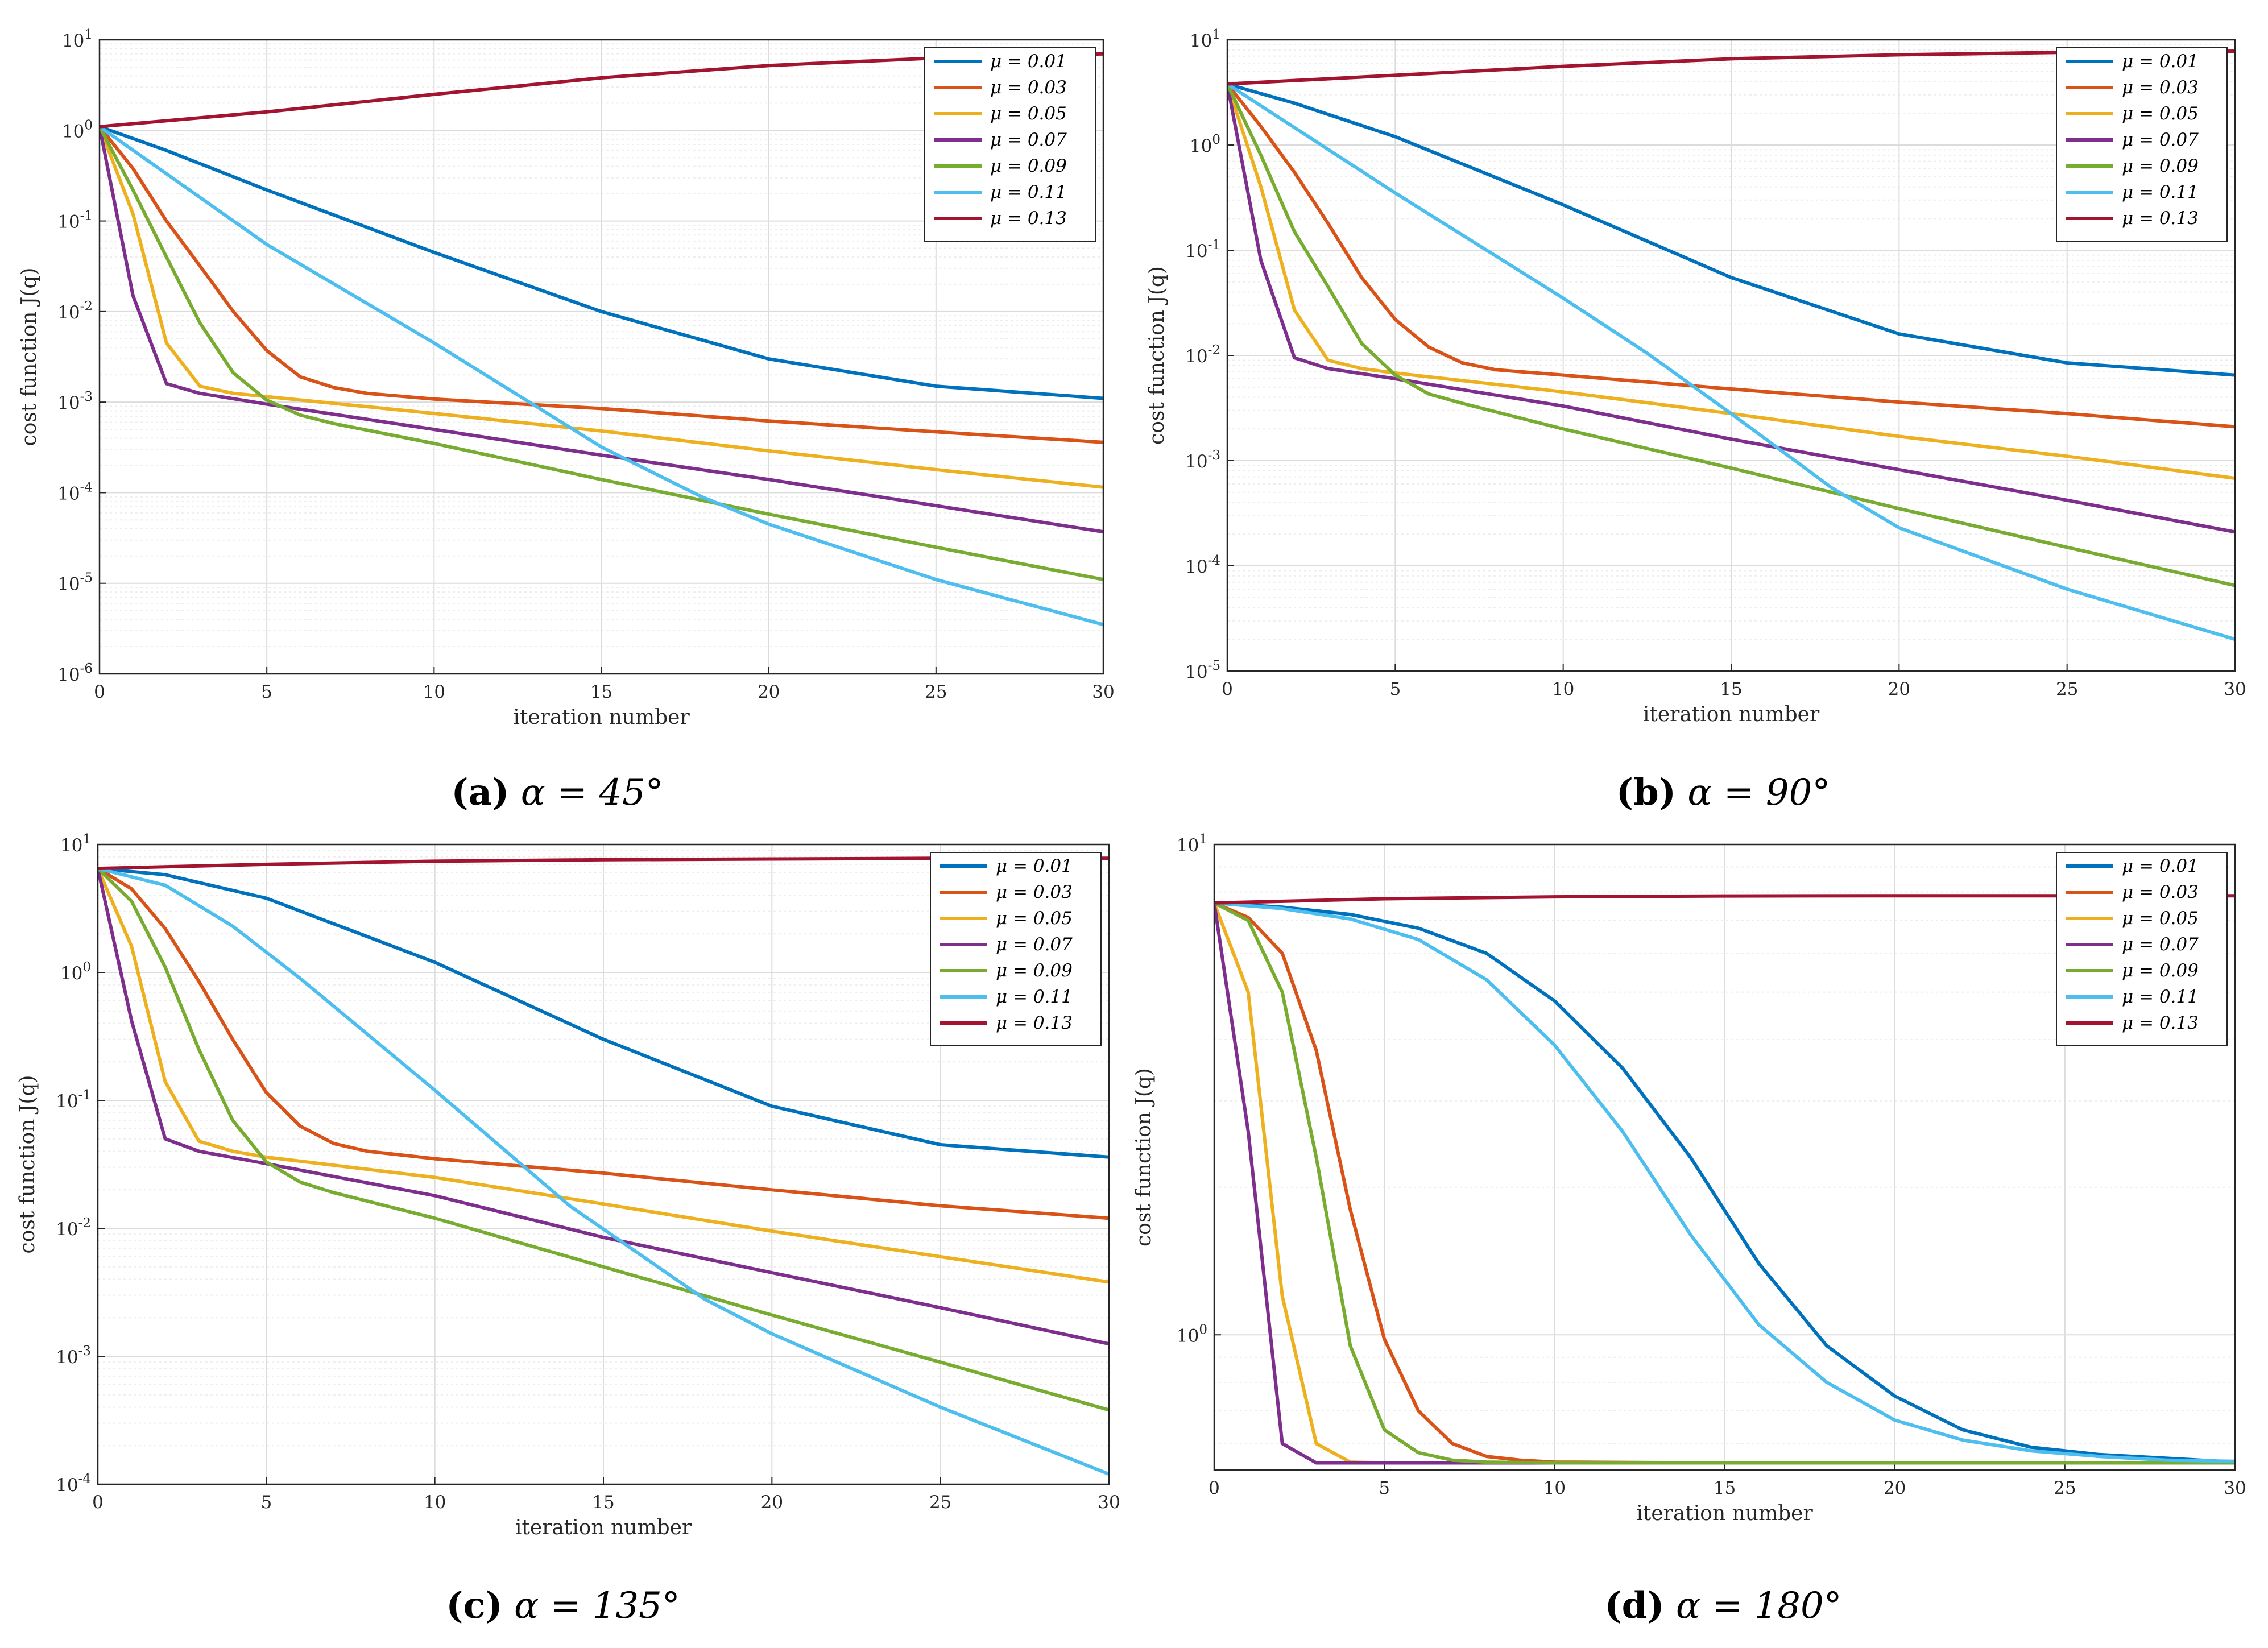 The width and height of the screenshot is (2268, 1648). What do you see at coordinates (1203, 460) in the screenshot?
I see `y-tick-label: 10⁻³` at bounding box center [1203, 460].